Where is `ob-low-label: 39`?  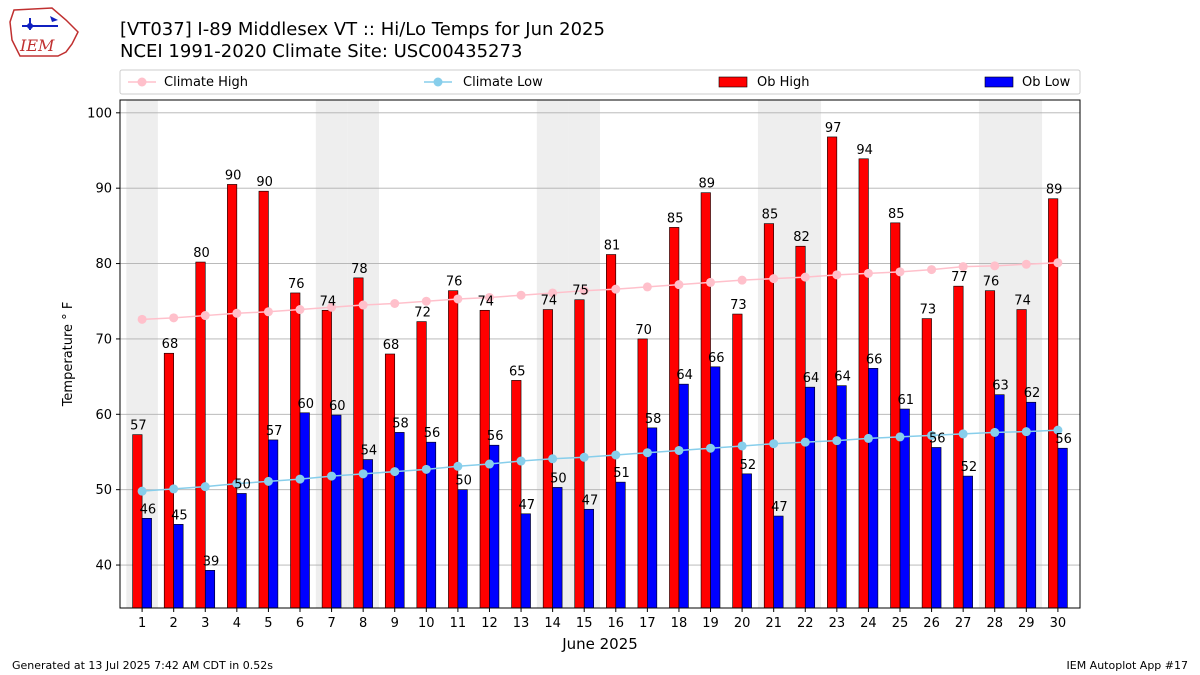
ob-low-label: 39 is located at coordinates (211, 561).